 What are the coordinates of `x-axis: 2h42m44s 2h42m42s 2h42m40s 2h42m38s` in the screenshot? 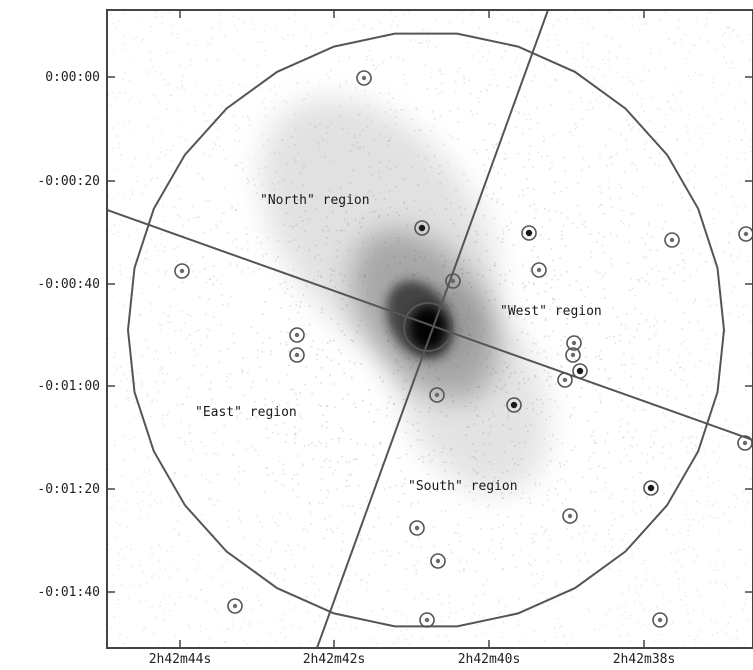 It's located at (412, 659).